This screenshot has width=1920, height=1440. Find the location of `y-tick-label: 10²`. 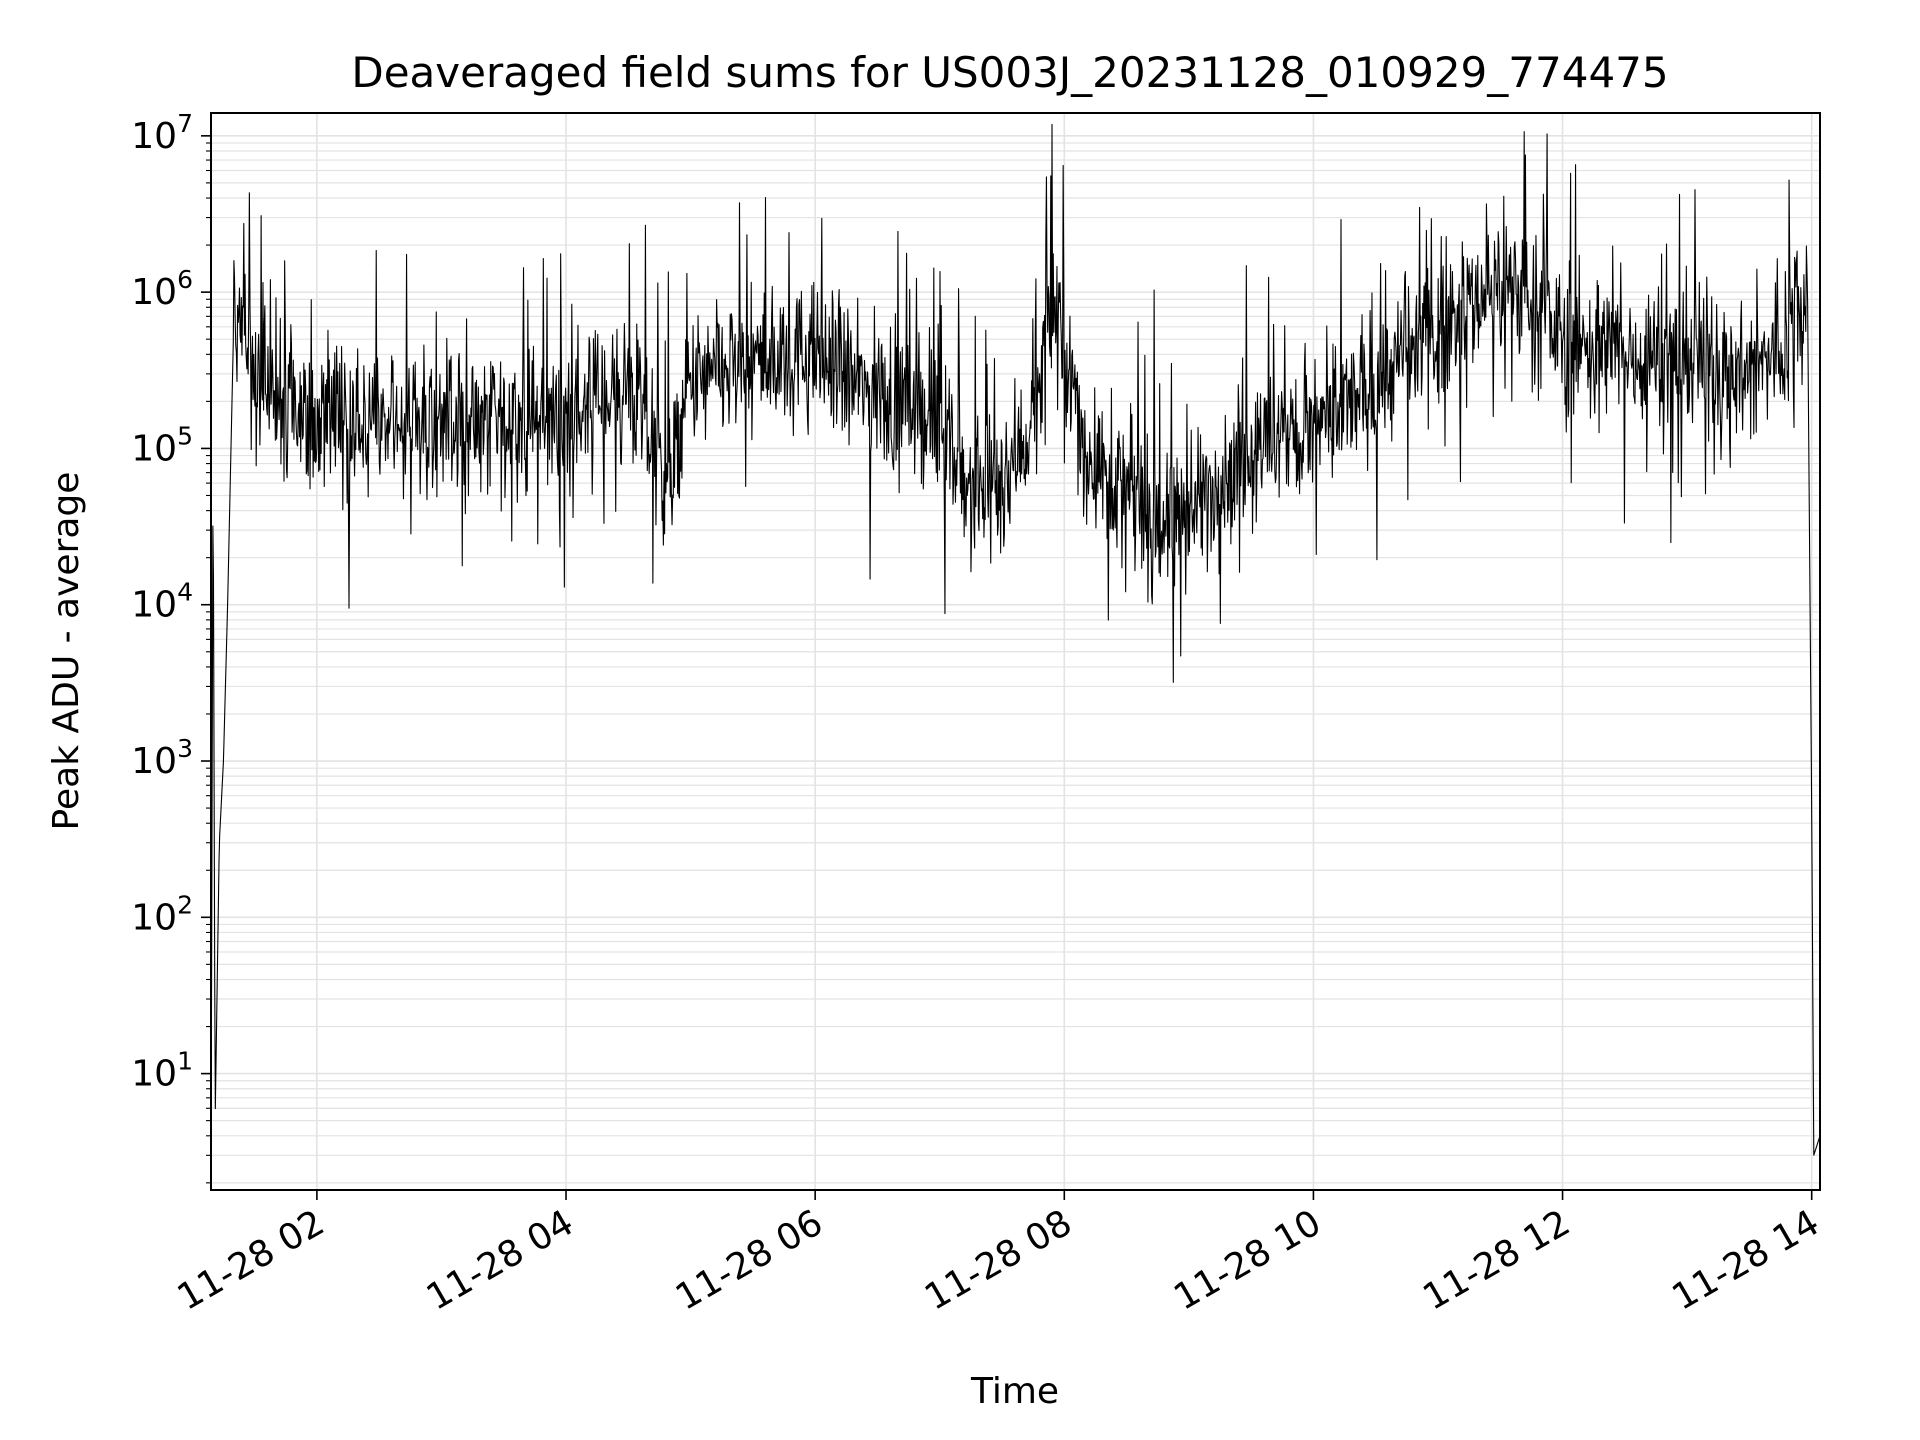

y-tick-label: 10² is located at coordinates (162, 914).